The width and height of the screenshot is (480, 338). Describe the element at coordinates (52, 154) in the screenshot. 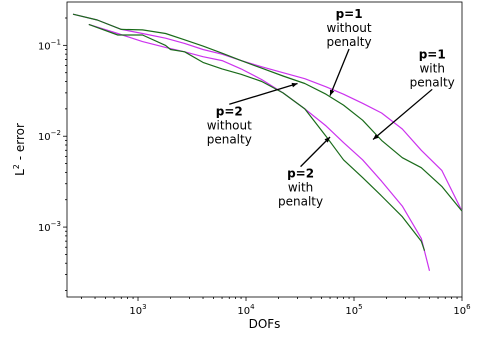

I see `y-axis-ticks: 10⁻¹ 10⁻² 10⁻³` at that location.